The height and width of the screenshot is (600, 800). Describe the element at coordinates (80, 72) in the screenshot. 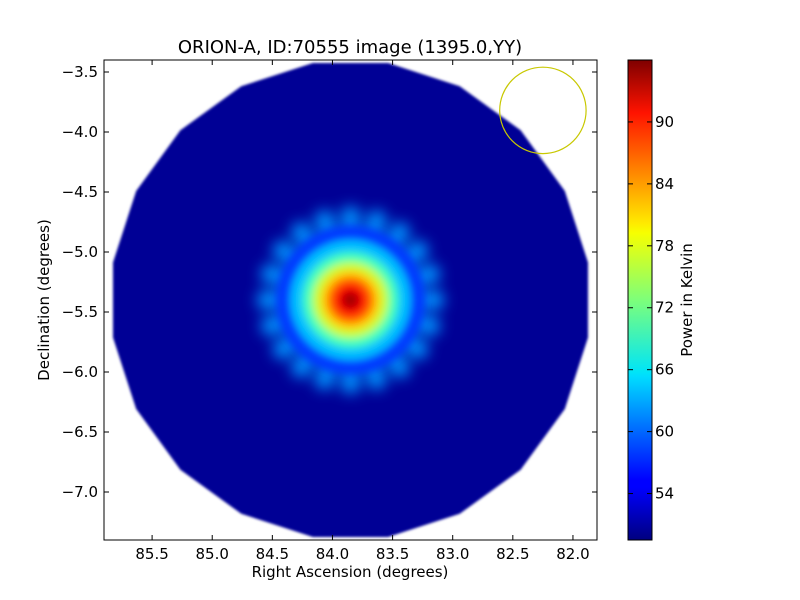

I see `y-tick-label: −3.5` at that location.